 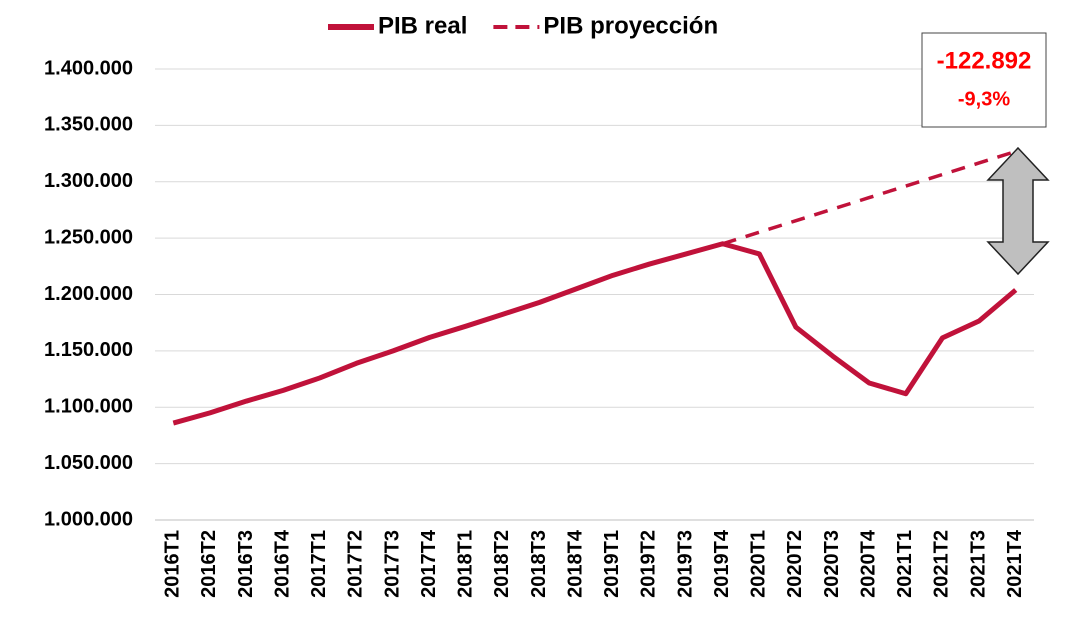 I want to click on x-tick-label: 2017T1, so click(x=319, y=564).